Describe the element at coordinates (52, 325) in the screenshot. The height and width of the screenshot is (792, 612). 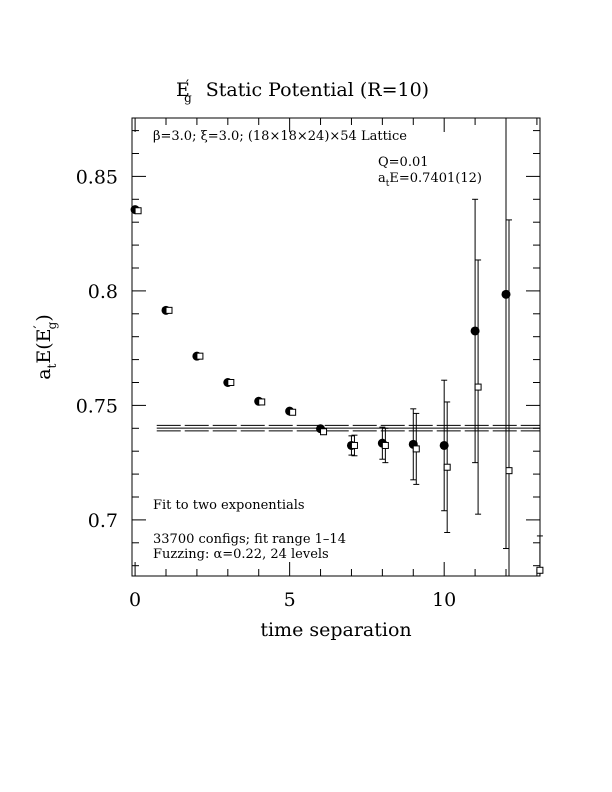
I see `y-label-g: g` at that location.